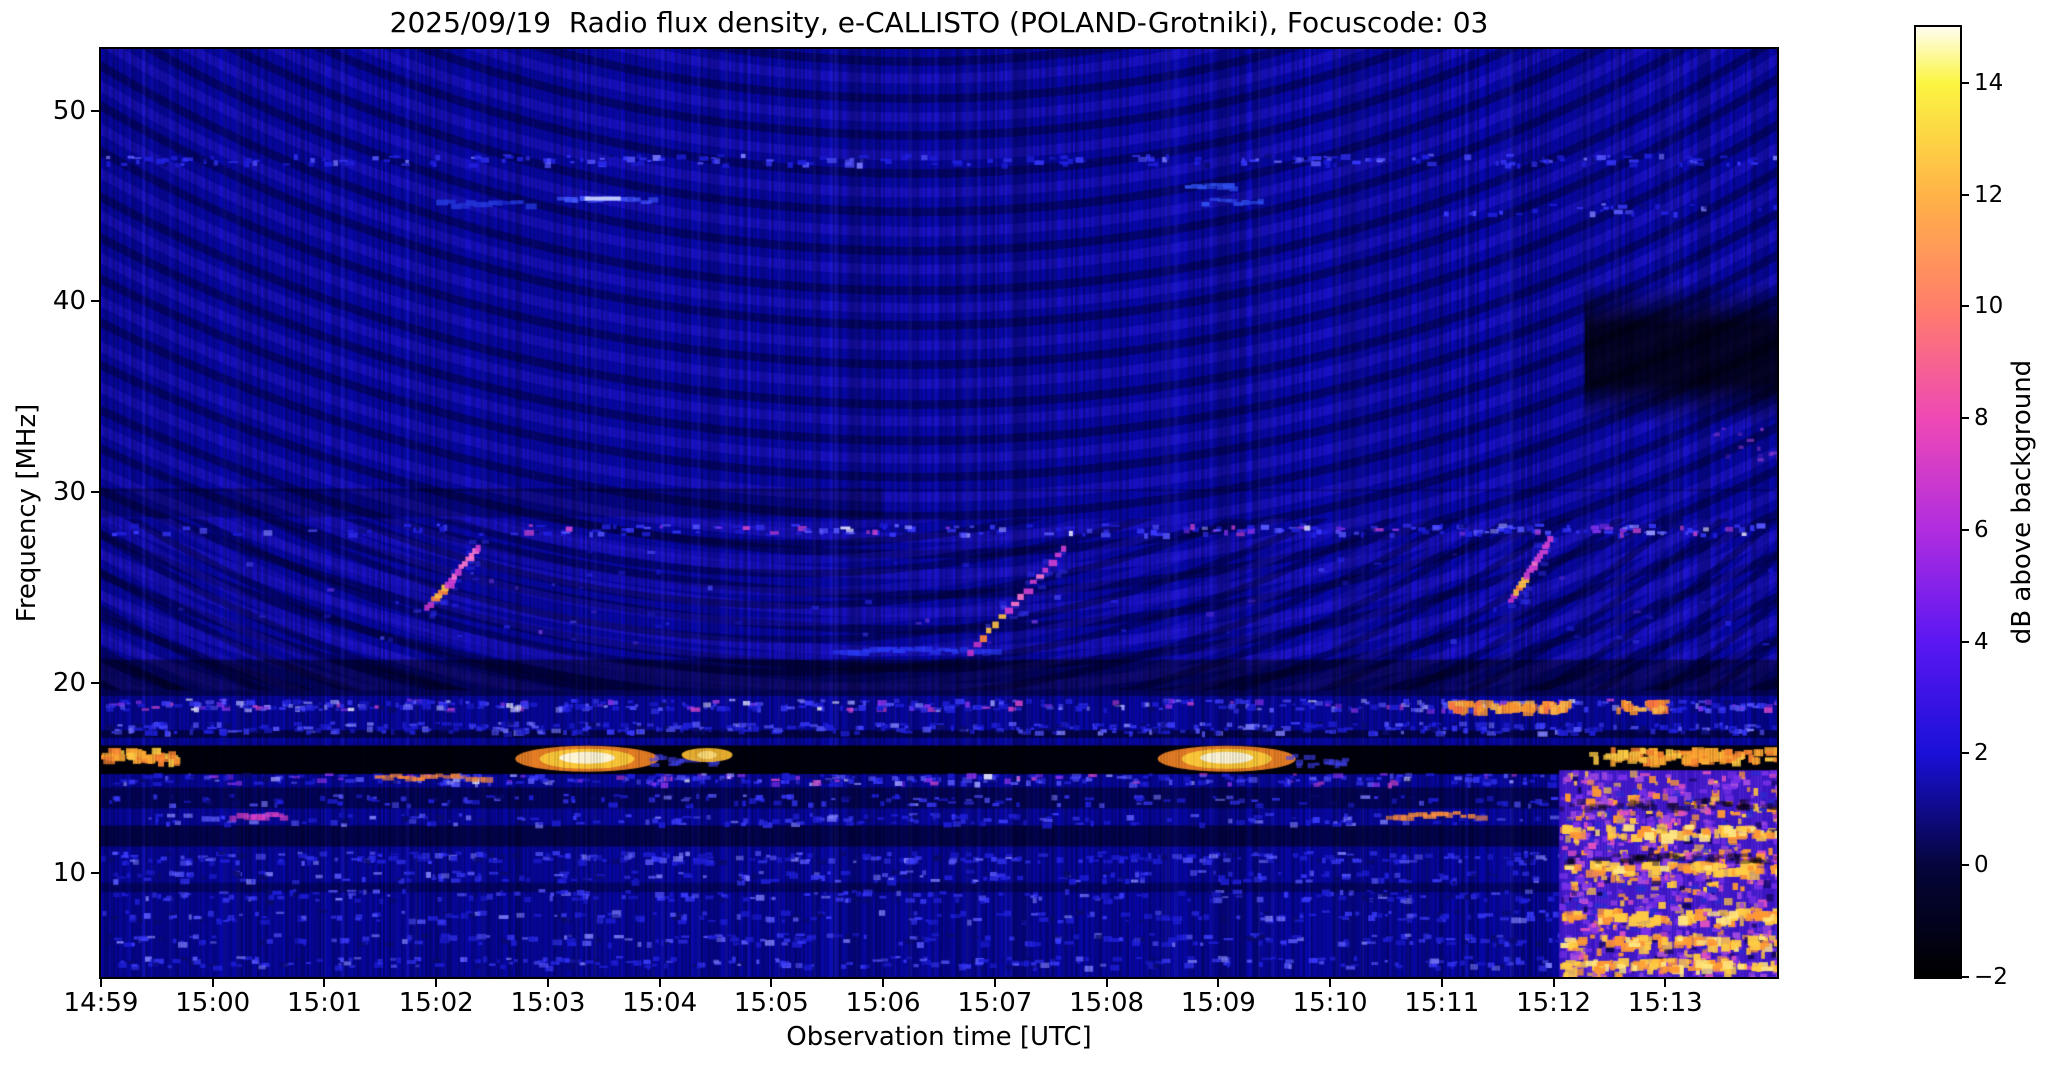 The height and width of the screenshot is (1067, 2047). What do you see at coordinates (1981, 753) in the screenshot?
I see `colorbar-tick-label: 2` at bounding box center [1981, 753].